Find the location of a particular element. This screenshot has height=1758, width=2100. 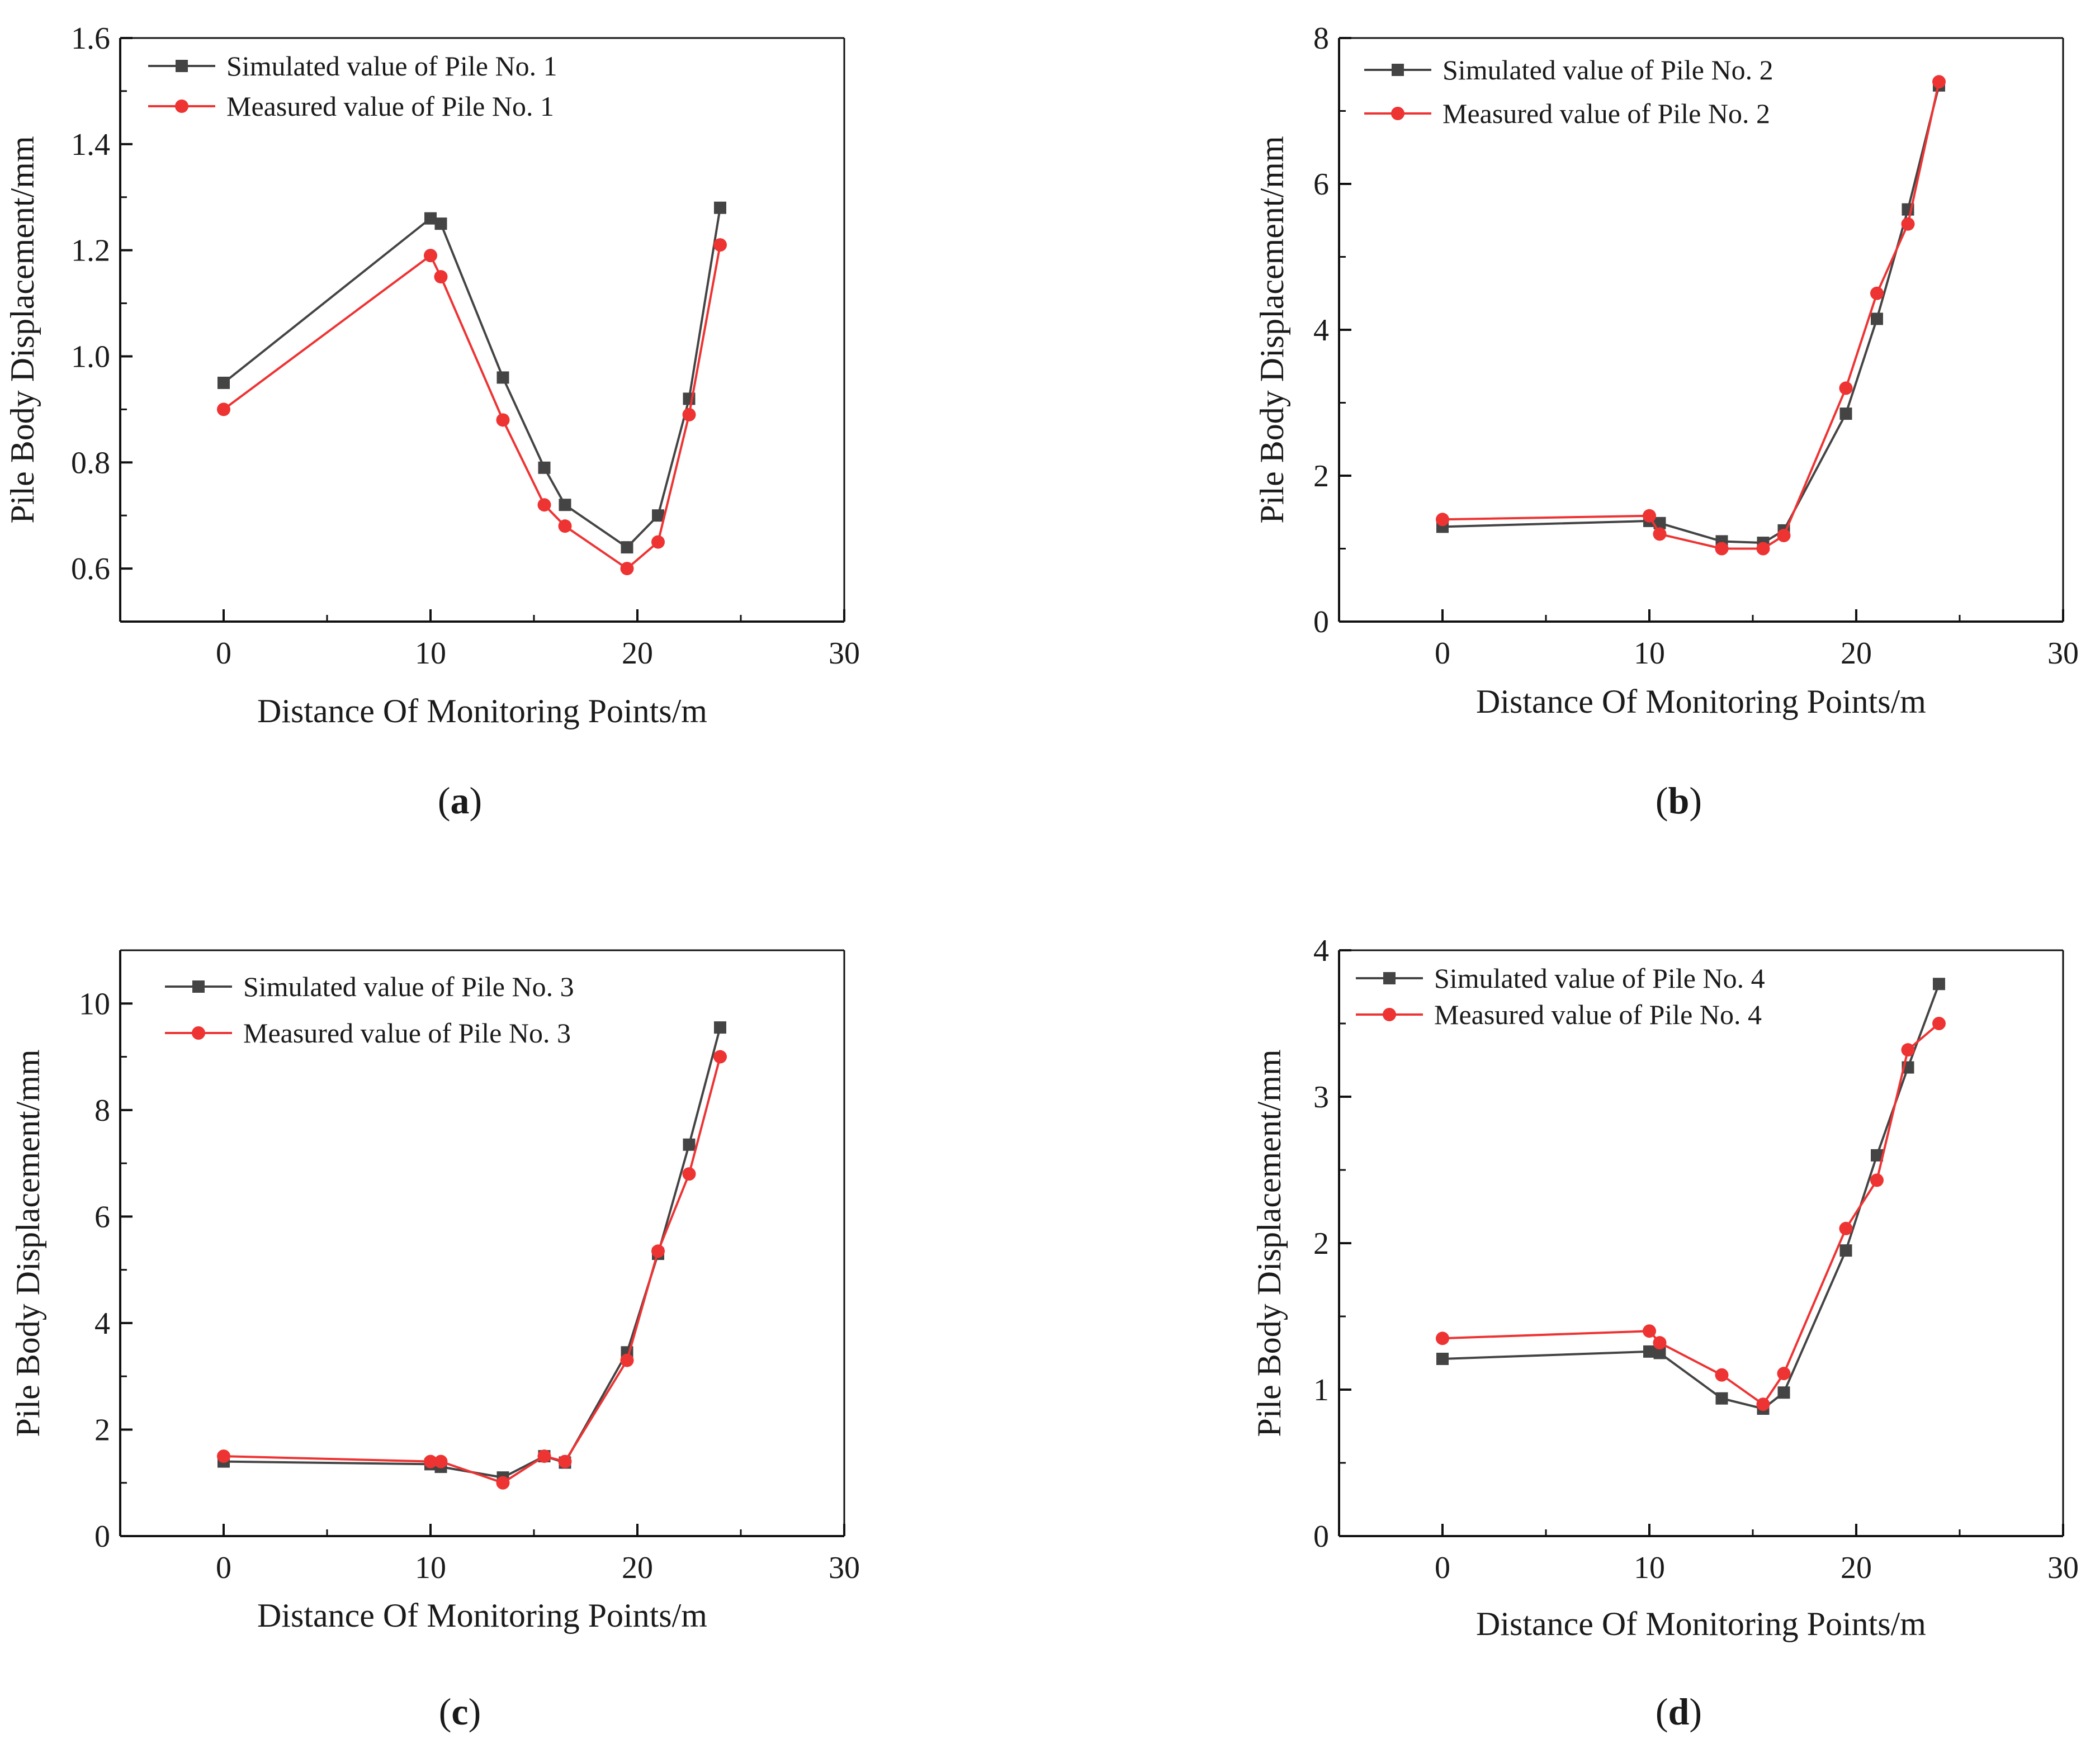

caption-letter: a is located at coordinates (461, 800).